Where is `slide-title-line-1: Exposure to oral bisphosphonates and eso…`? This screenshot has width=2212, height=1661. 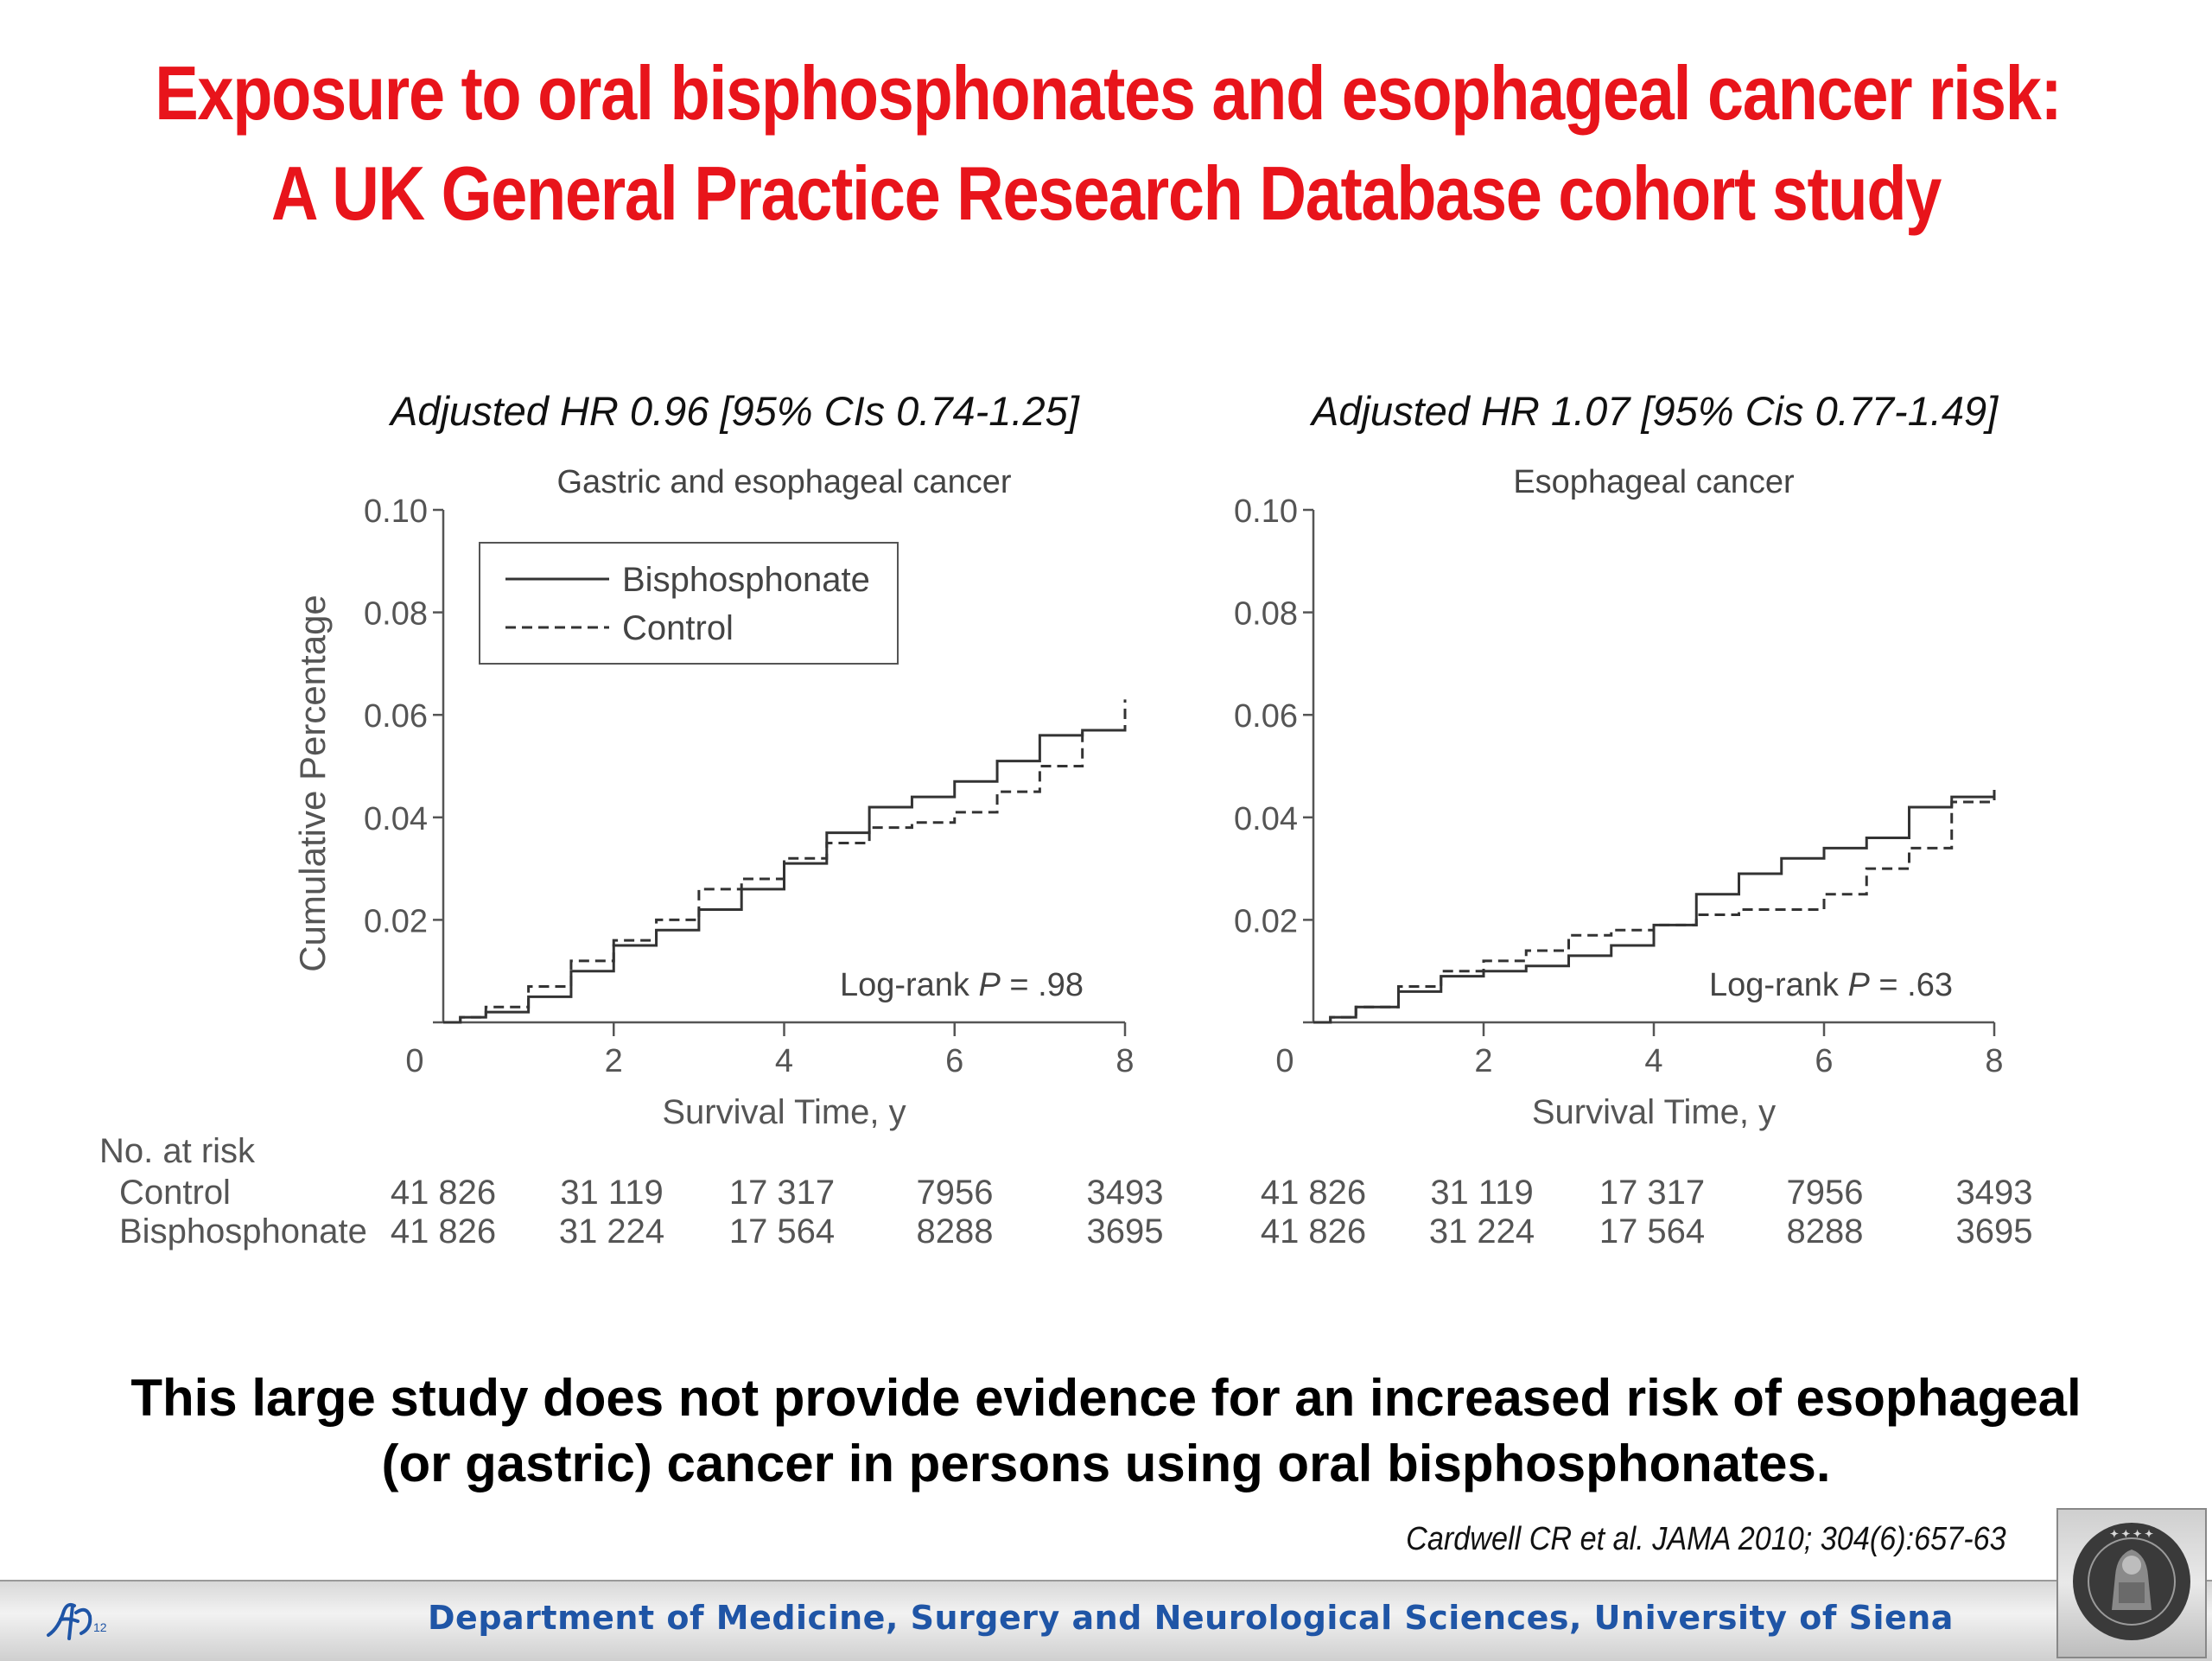
slide-title-line-1: Exposure to oral bisphosphonates and eso… is located at coordinates (1109, 93).